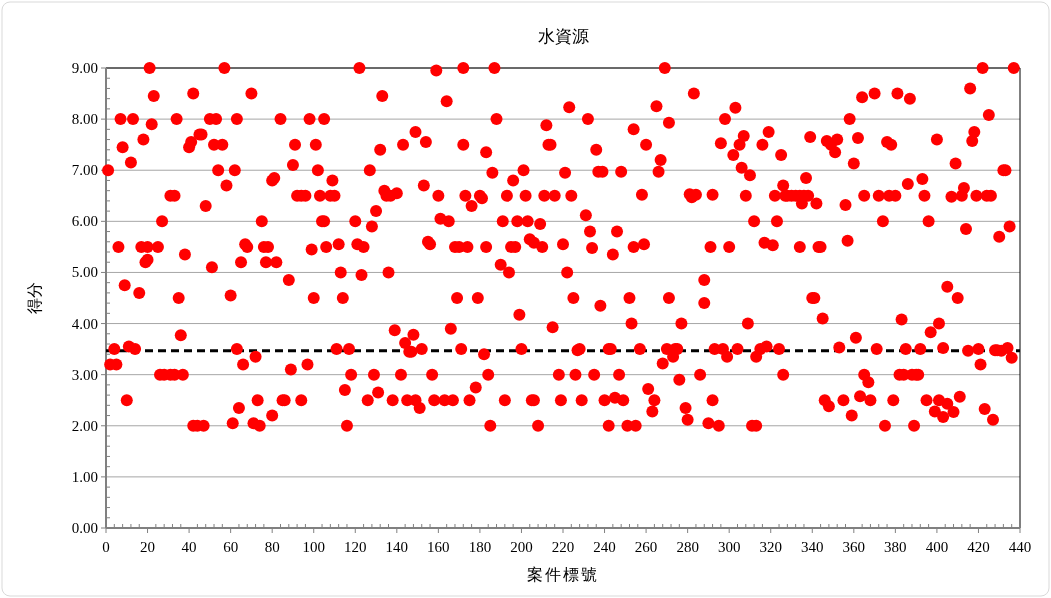  What do you see at coordinates (770, 547) in the screenshot?
I see `x-tick-label: 320` at bounding box center [770, 547].